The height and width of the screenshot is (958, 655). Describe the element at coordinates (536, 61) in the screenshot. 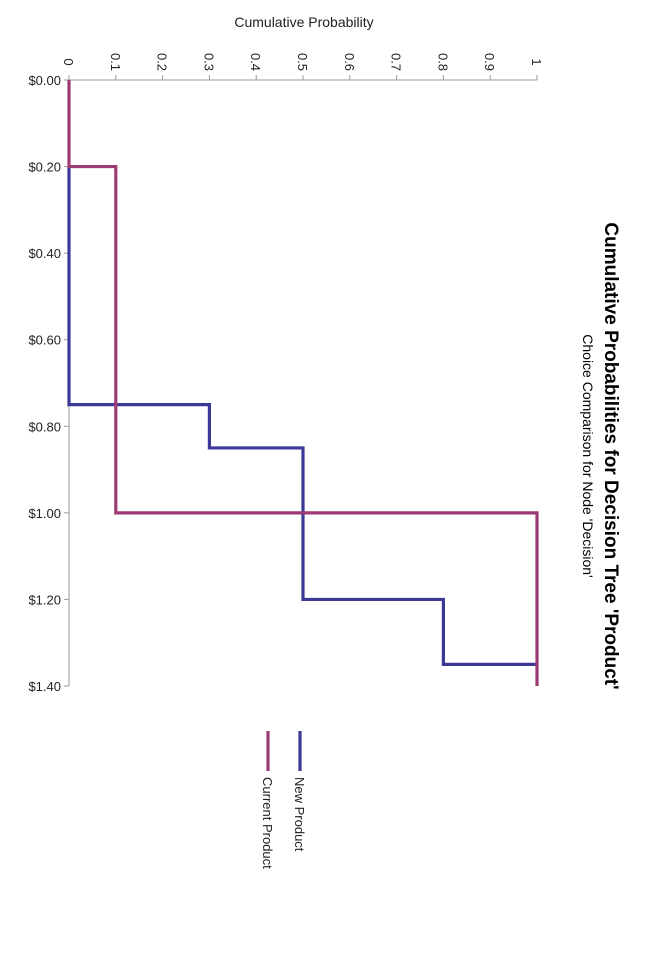

I see `probability-tick-label: 1` at that location.